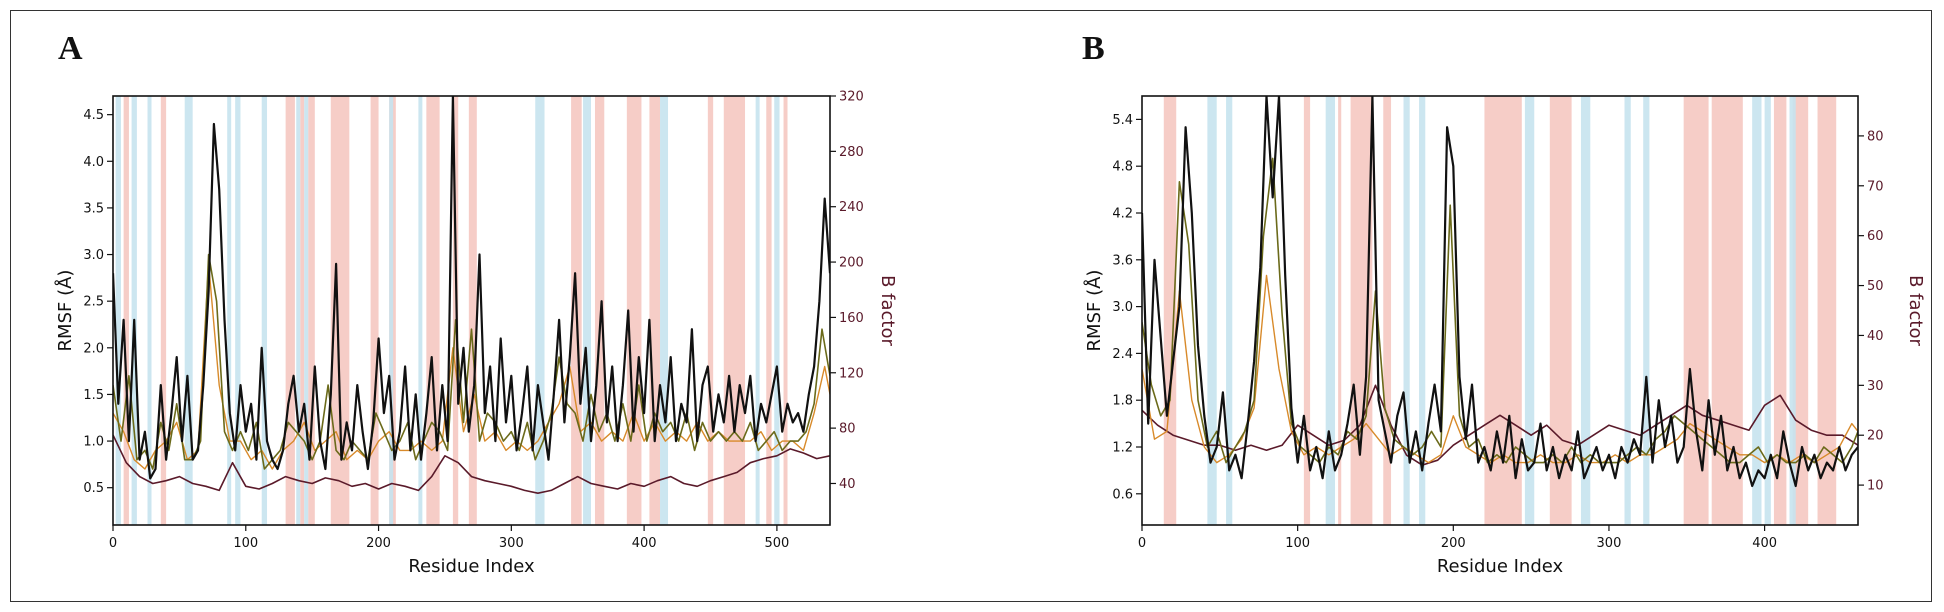  Describe the element at coordinates (851, 152) in the screenshot. I see `y2-tick-label: 280` at that location.